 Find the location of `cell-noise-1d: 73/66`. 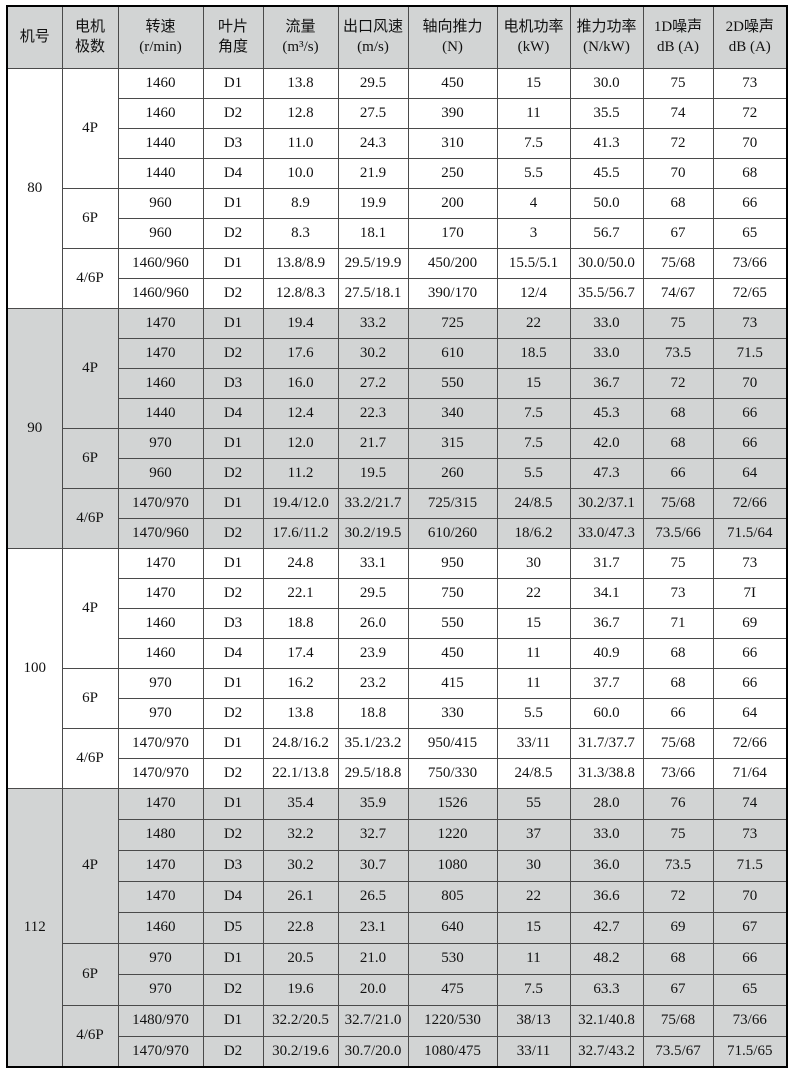

cell-noise-1d: 73/66 is located at coordinates (678, 773).